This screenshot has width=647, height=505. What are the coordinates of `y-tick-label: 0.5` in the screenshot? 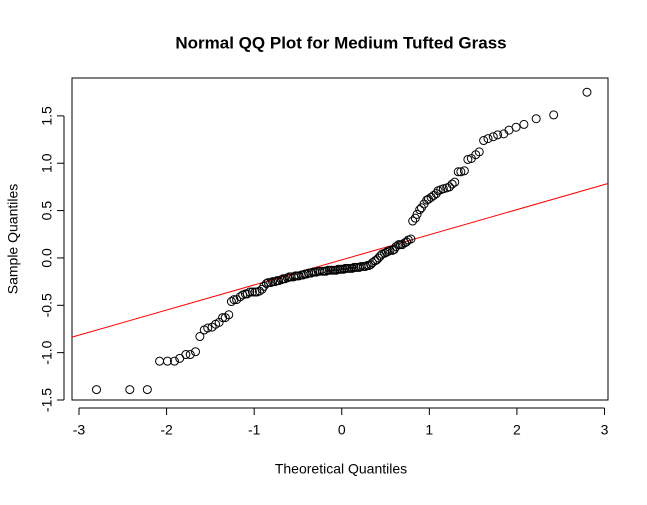 It's located at (47, 211).